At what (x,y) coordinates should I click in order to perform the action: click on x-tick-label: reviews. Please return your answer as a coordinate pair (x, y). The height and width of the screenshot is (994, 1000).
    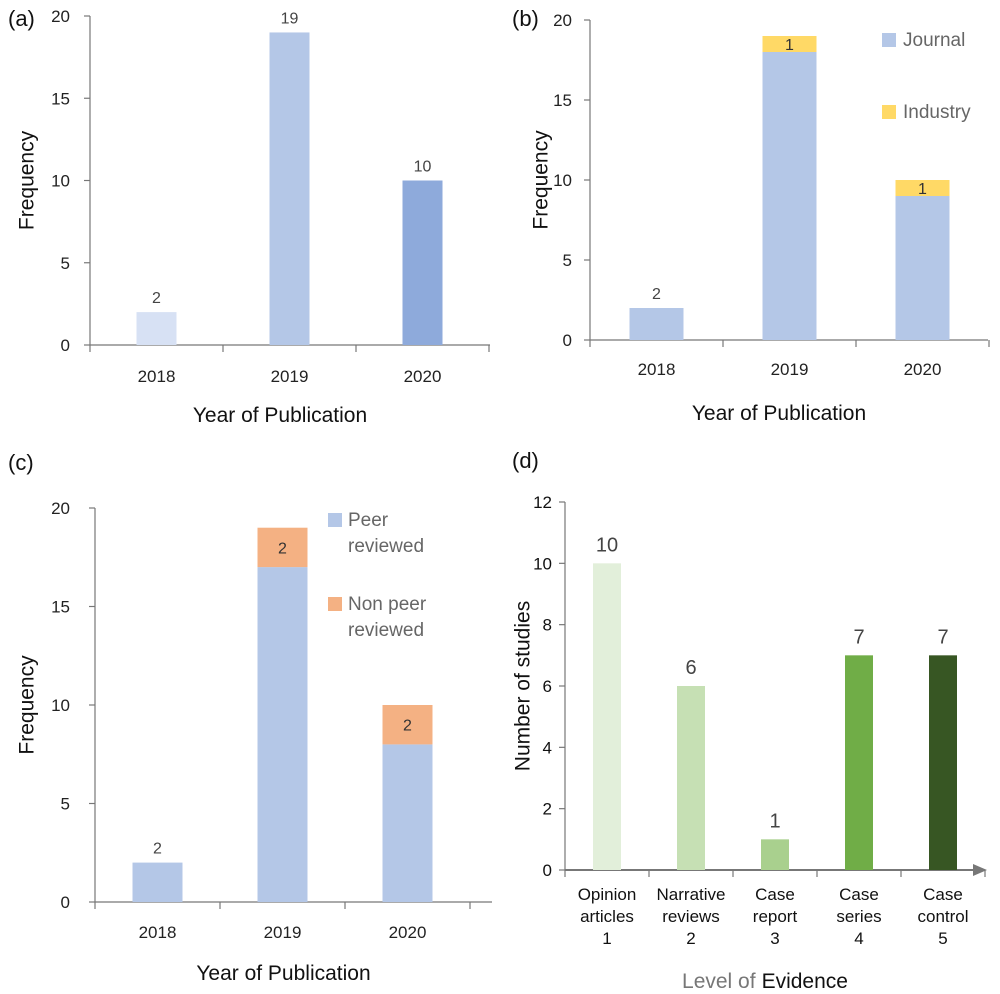
    Looking at the image, I should click on (691, 916).